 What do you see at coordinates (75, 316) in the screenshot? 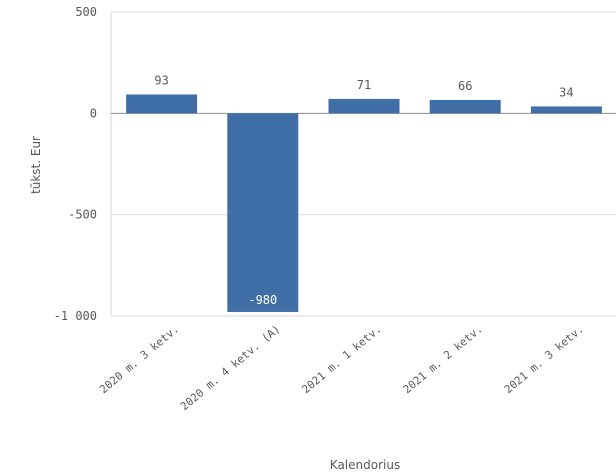
I see `y-tick-label: -1 000` at bounding box center [75, 316].